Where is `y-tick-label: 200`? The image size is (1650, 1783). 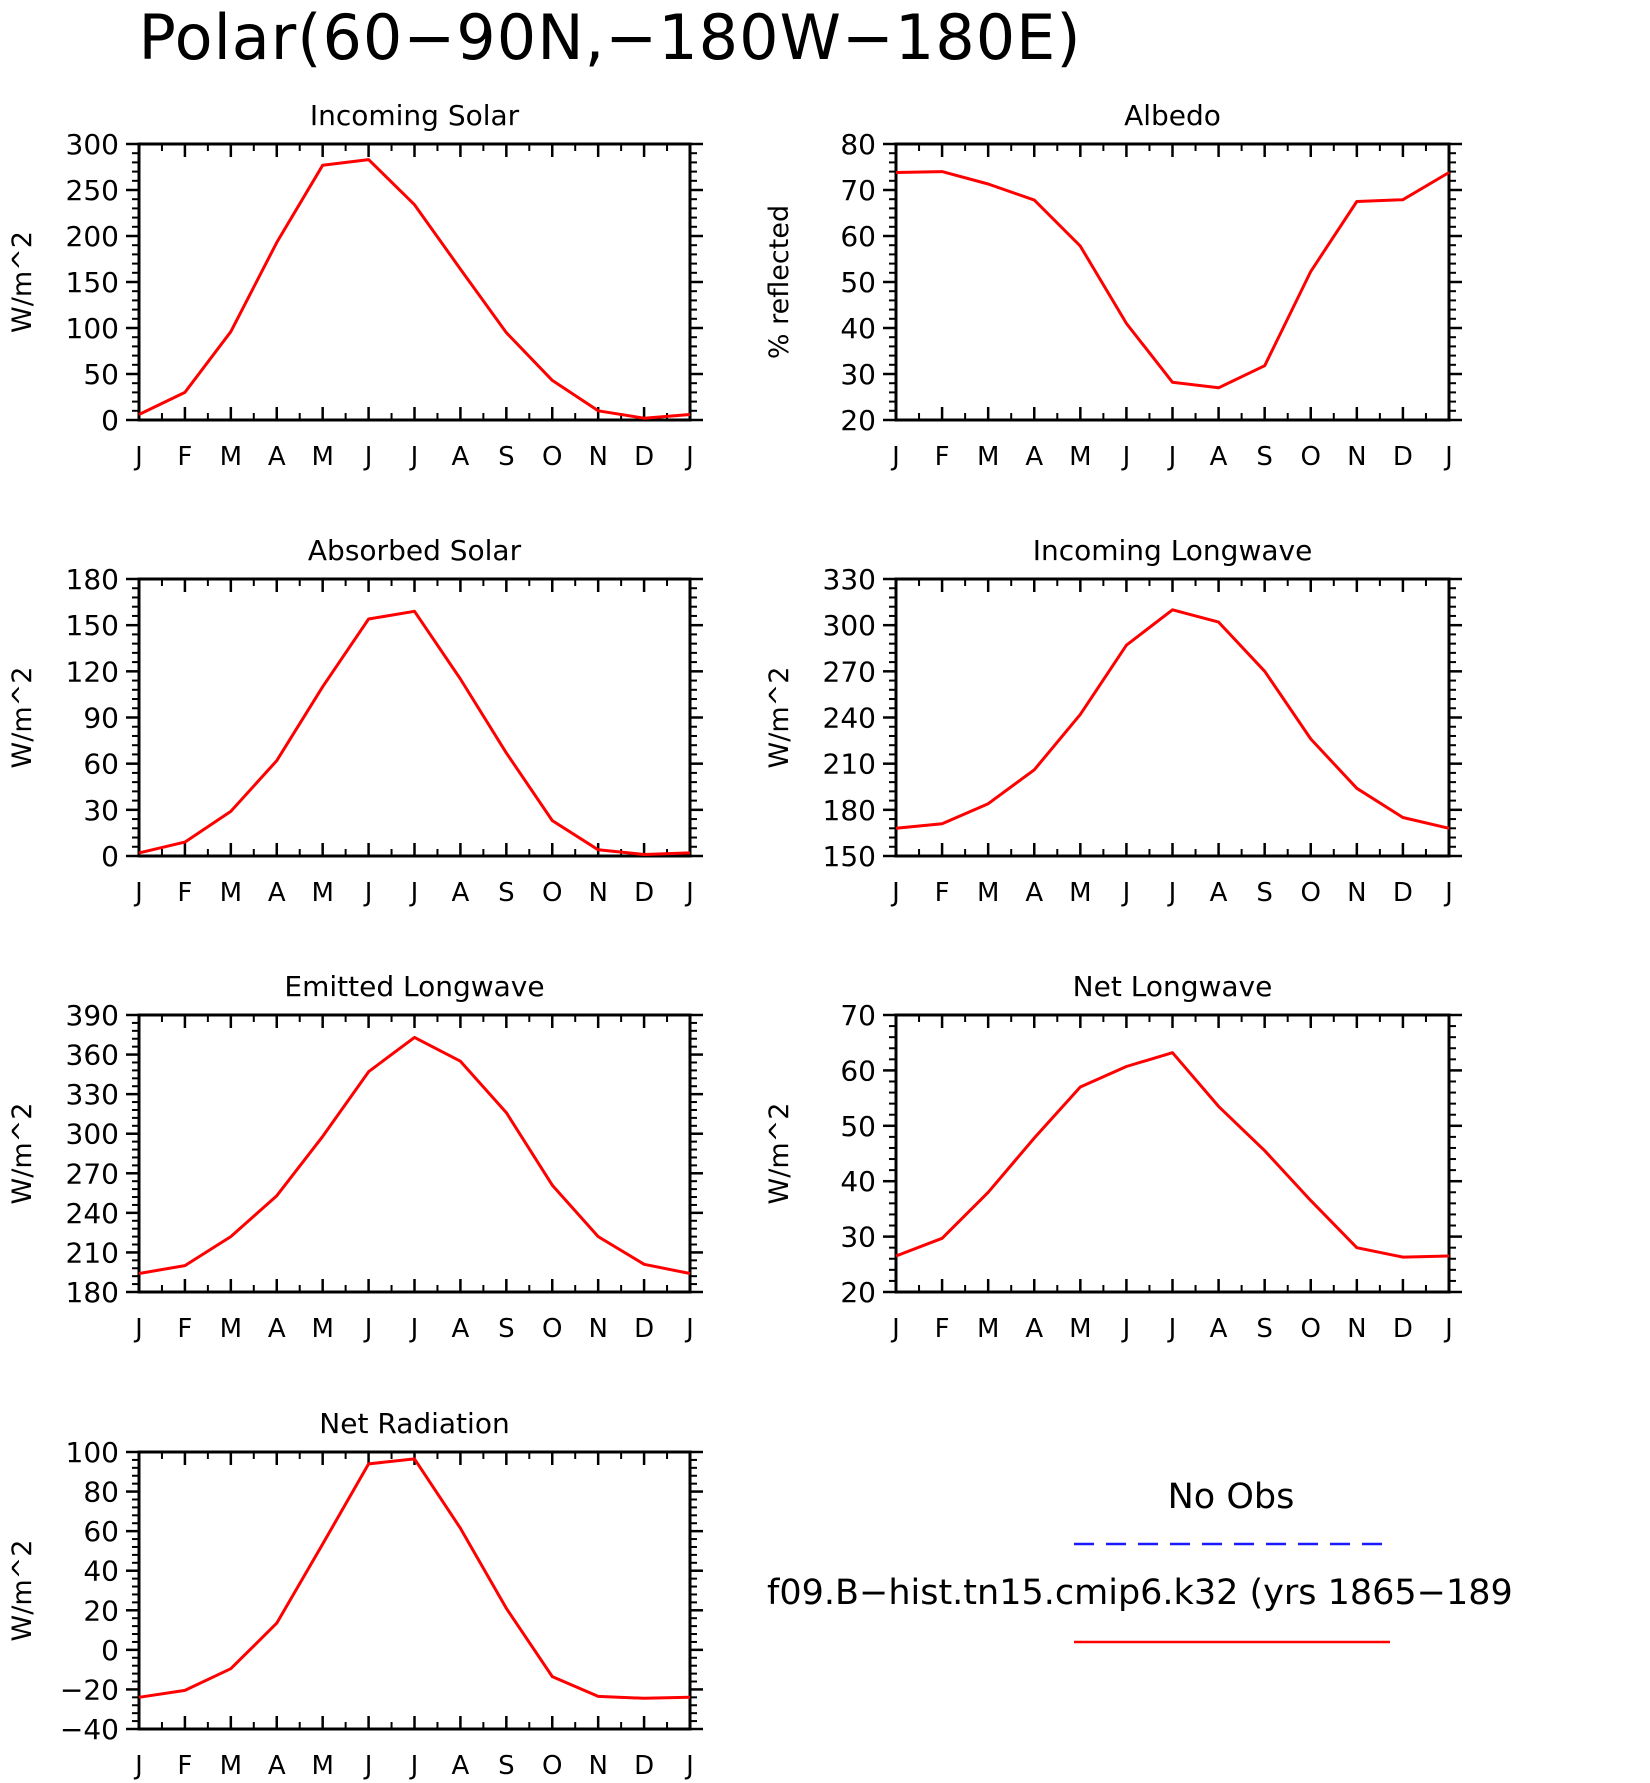
y-tick-label: 200 is located at coordinates (92, 236).